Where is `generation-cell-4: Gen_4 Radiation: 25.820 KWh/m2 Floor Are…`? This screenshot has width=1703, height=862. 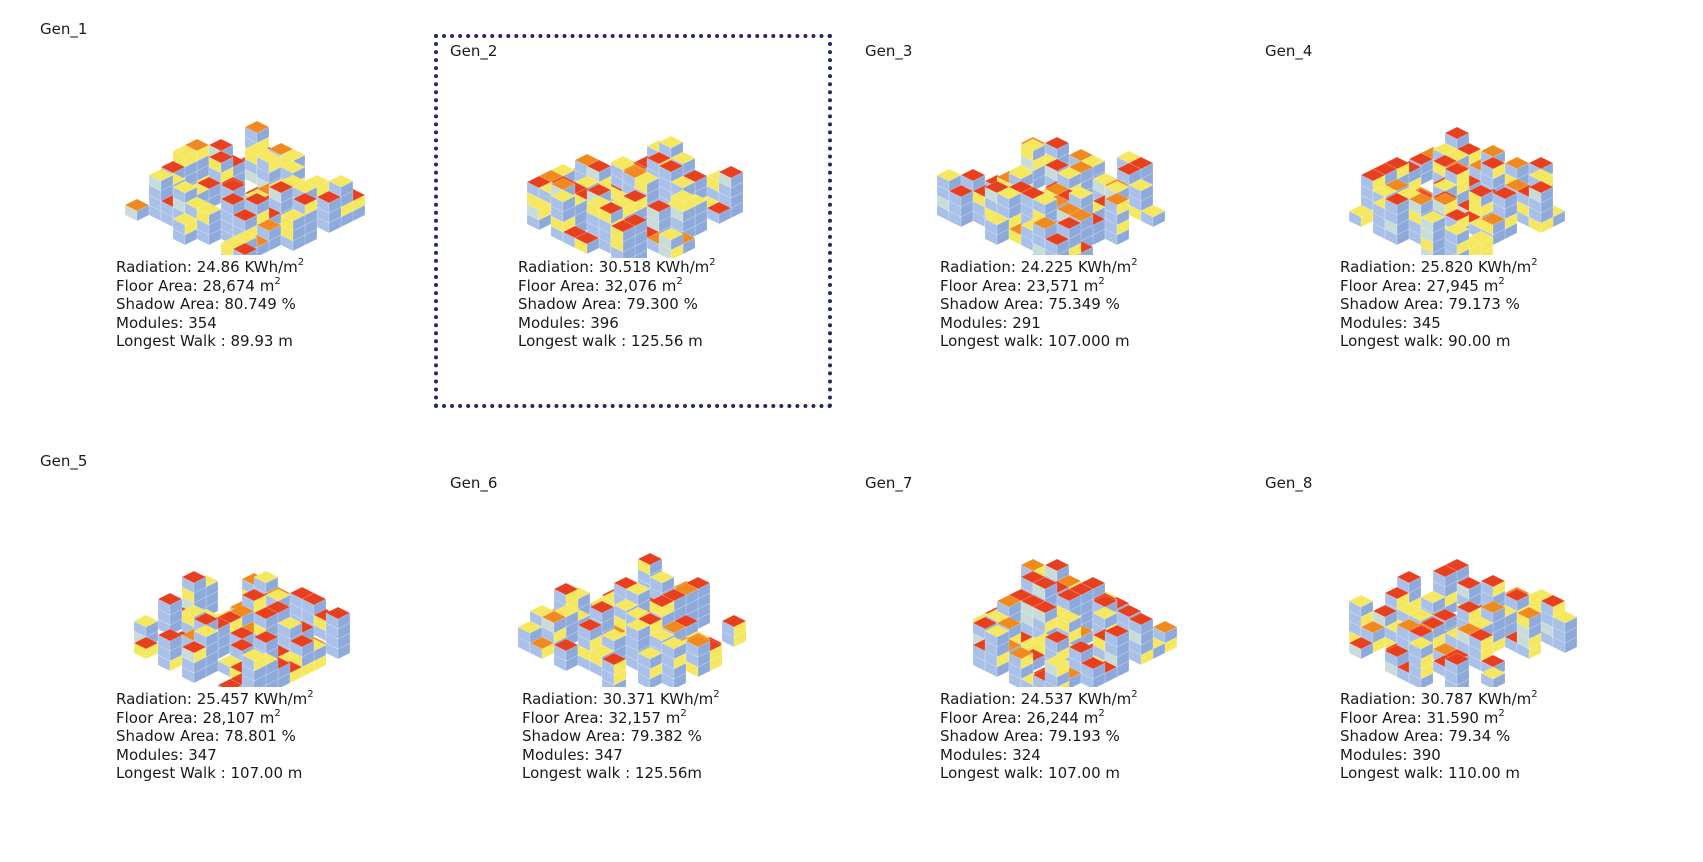
generation-cell-4: Gen_4 Radiation: 25.820 KWh/m2 Floor Are… is located at coordinates (1430, 225).